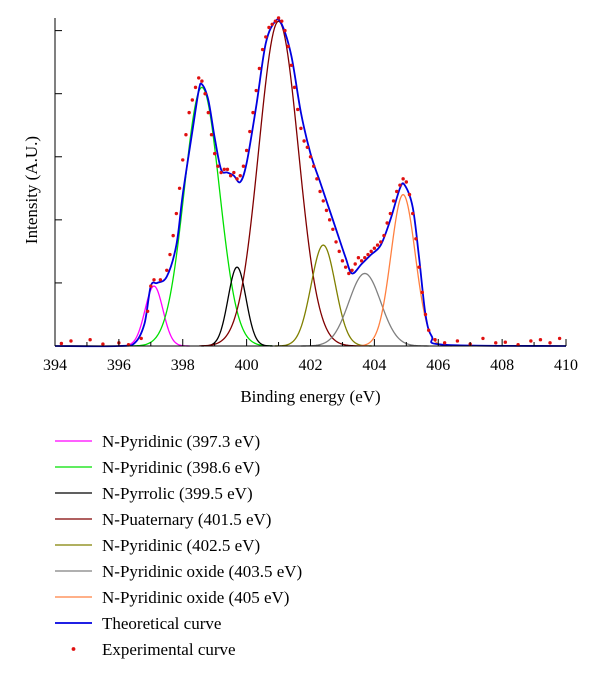 The width and height of the screenshot is (600, 678). I want to click on x-tick-label: 400, so click(247, 365).